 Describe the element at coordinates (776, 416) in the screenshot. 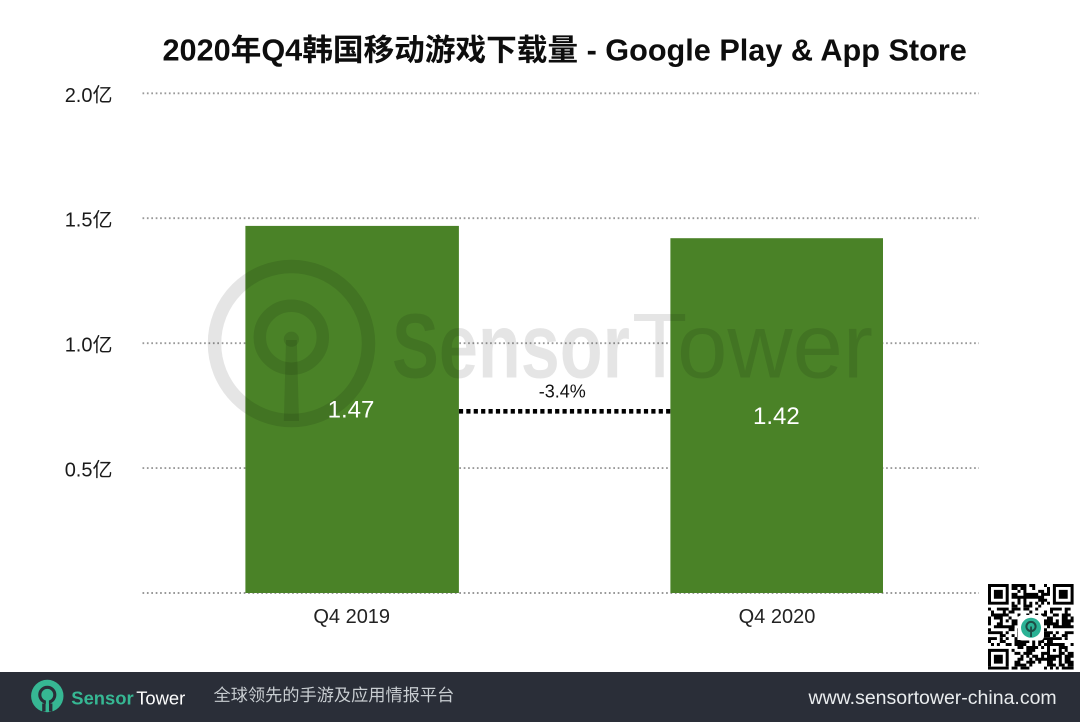

I see `svg-text: 1.42` at that location.